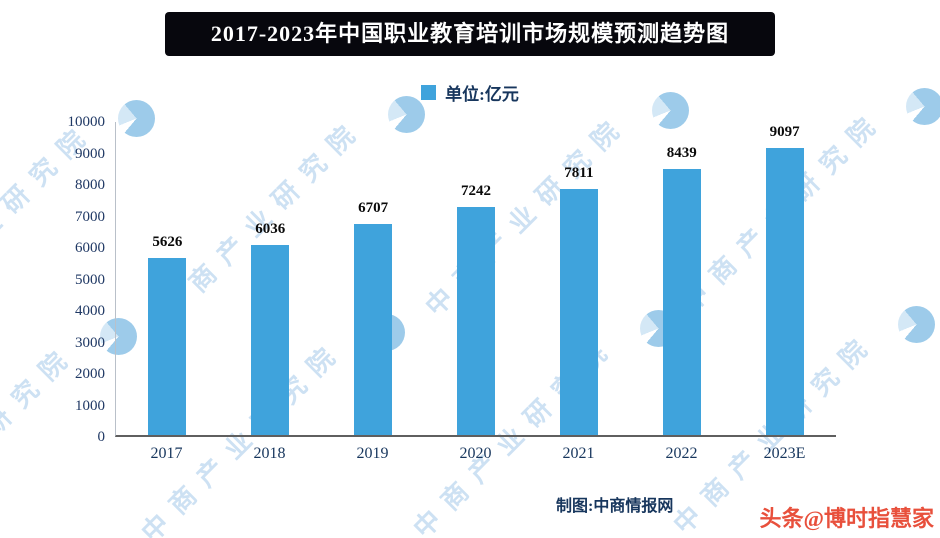 Image resolution: width=940 pixels, height=538 pixels. Describe the element at coordinates (269, 453) in the screenshot. I see `x-axis-tick-label: 2018` at that location.